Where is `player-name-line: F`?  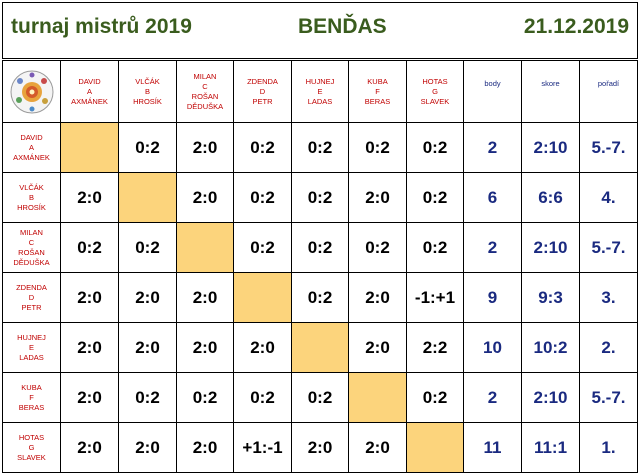 player-name-line: F is located at coordinates (31, 397).